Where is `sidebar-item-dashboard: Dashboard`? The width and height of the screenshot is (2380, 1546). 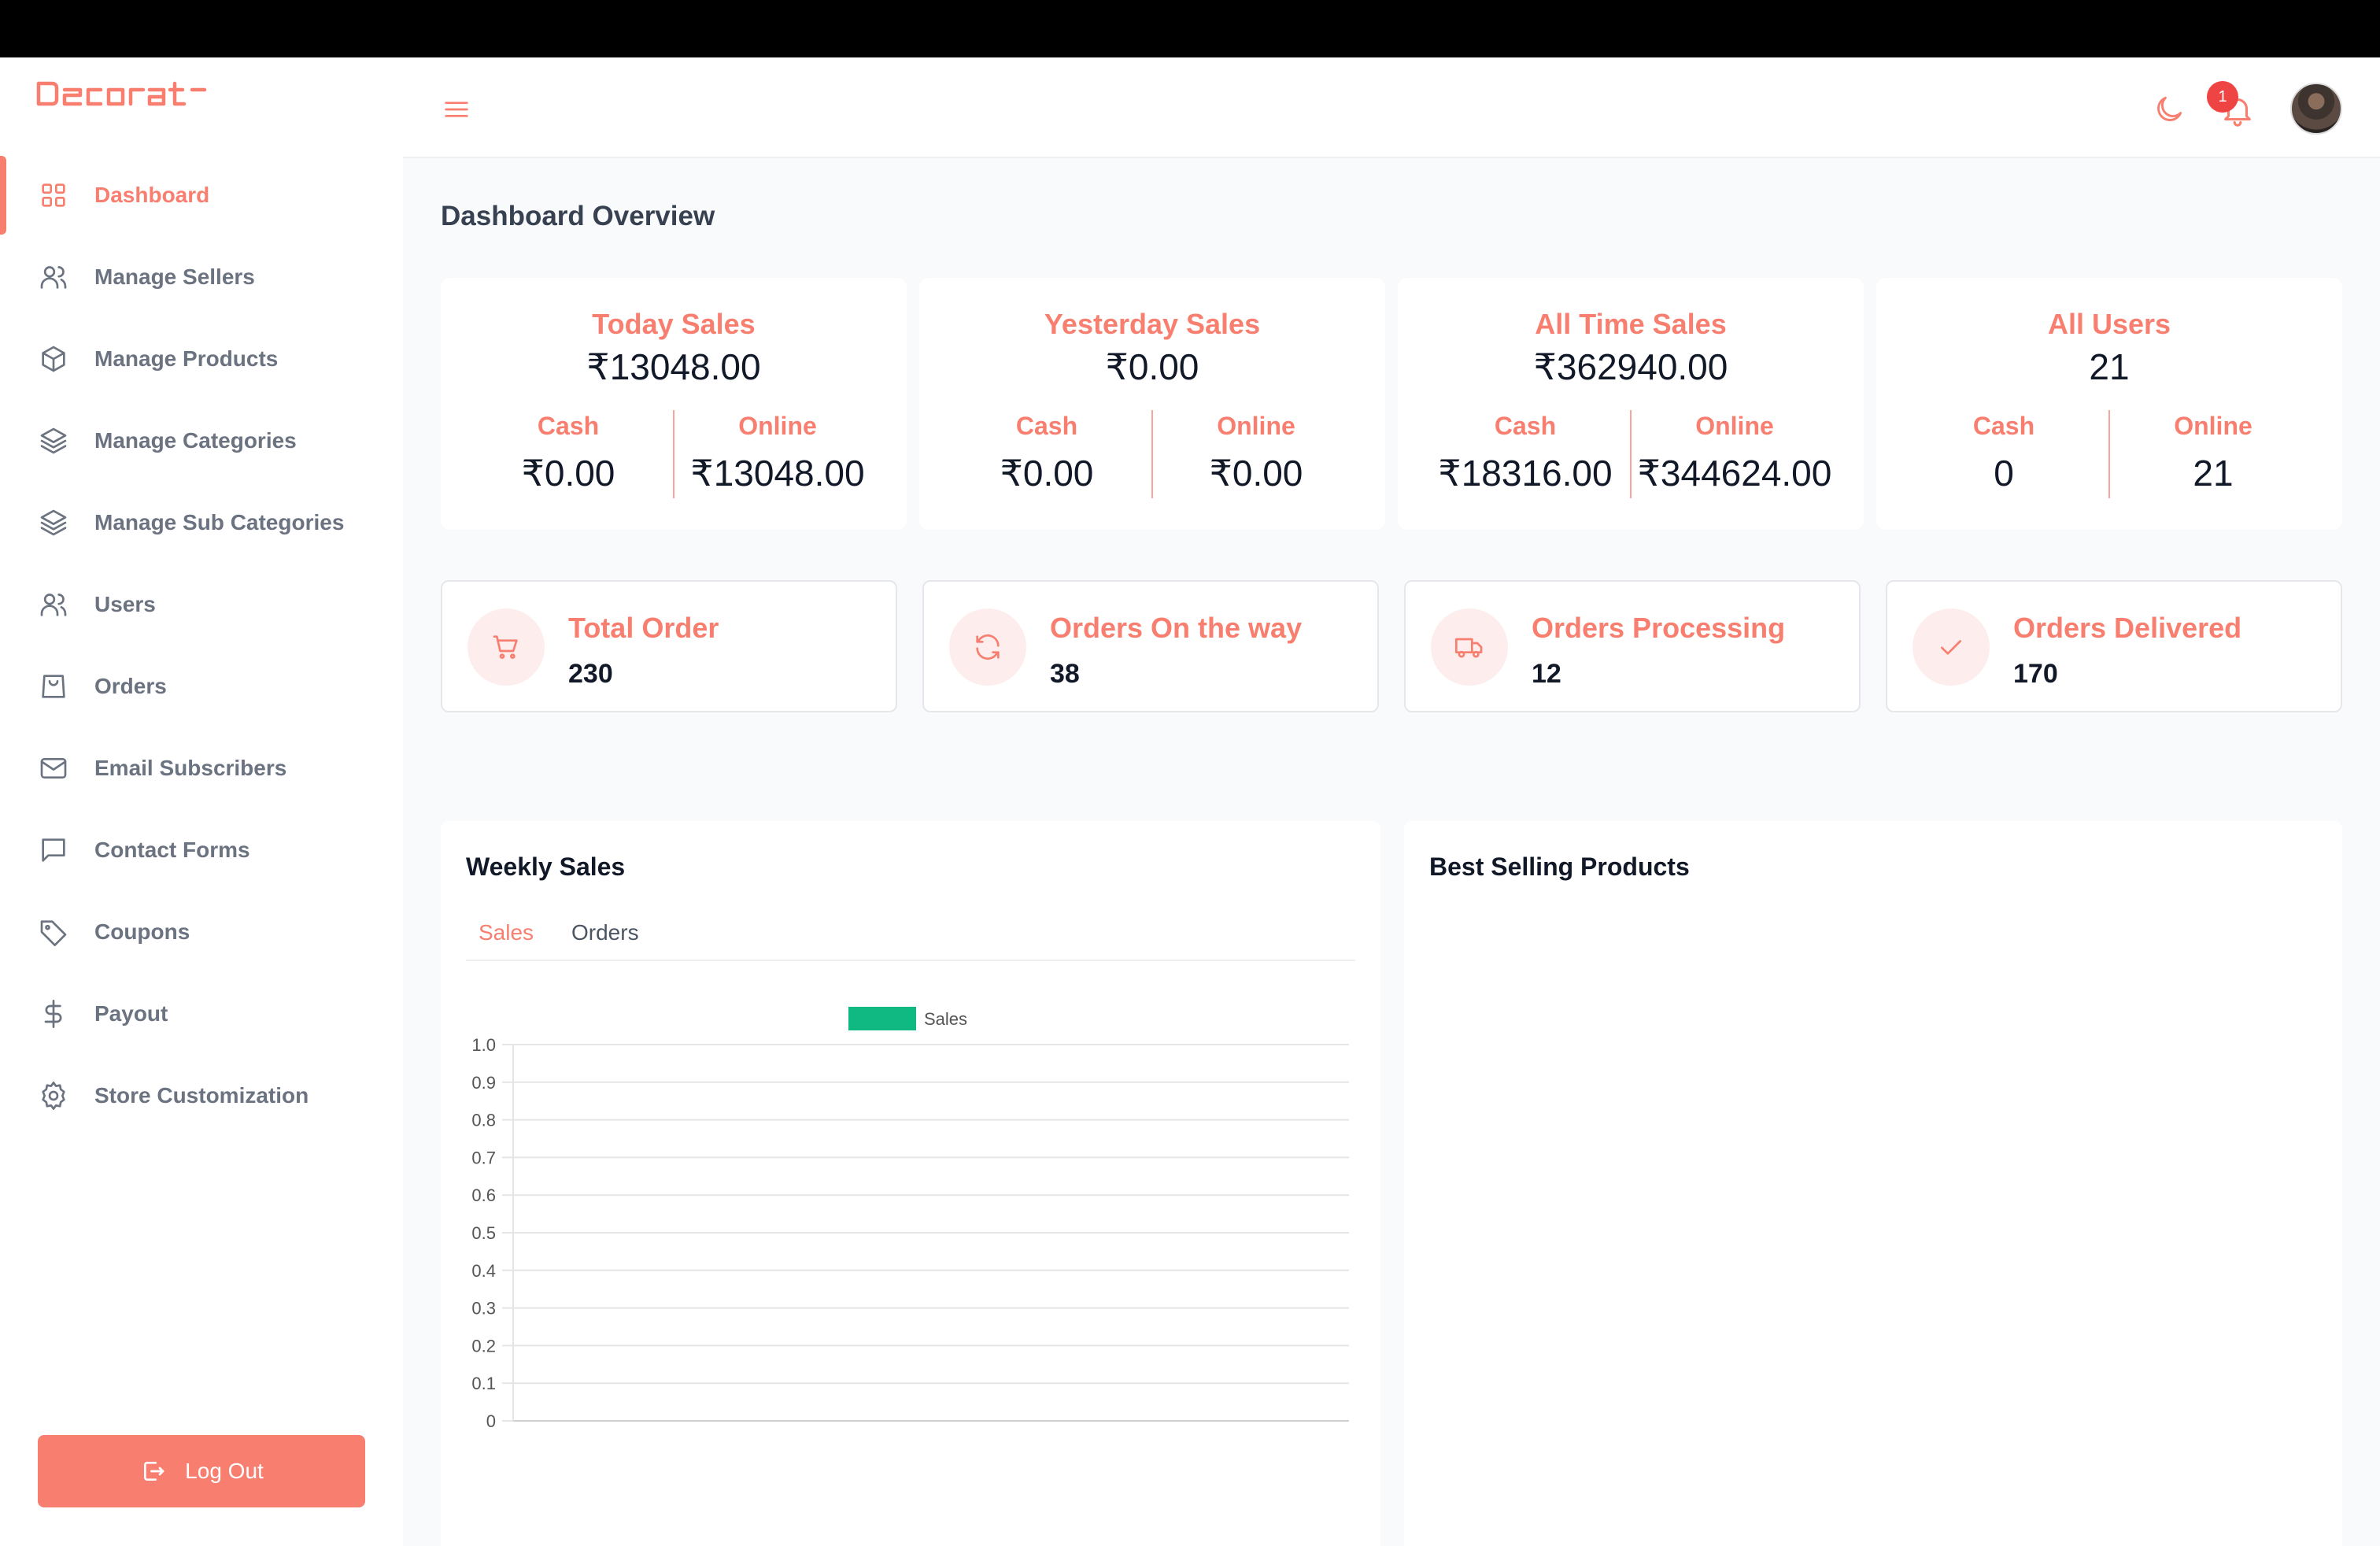
sidebar-item-dashboard: Dashboard is located at coordinates (201, 195).